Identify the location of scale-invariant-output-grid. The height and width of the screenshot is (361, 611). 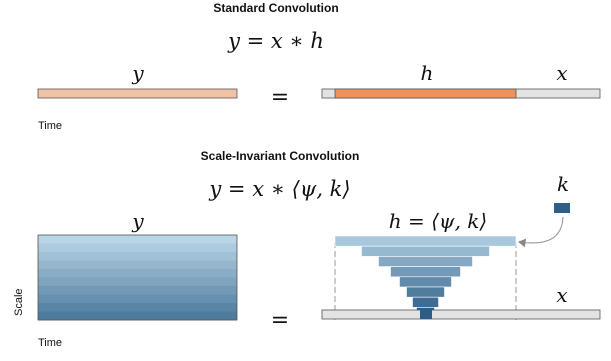
(137, 278).